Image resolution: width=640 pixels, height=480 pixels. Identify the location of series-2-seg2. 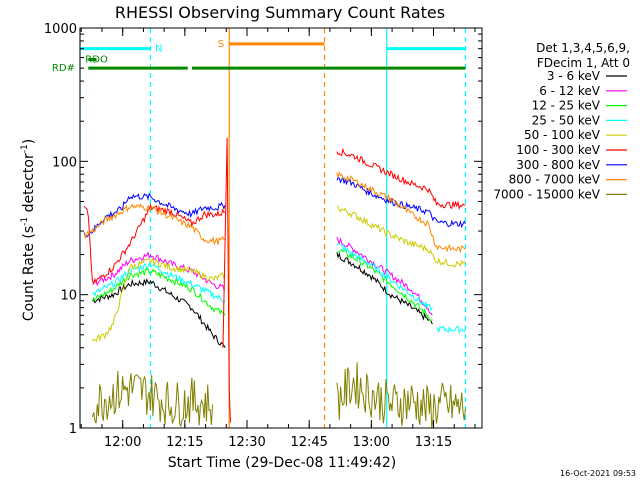
(384, 285).